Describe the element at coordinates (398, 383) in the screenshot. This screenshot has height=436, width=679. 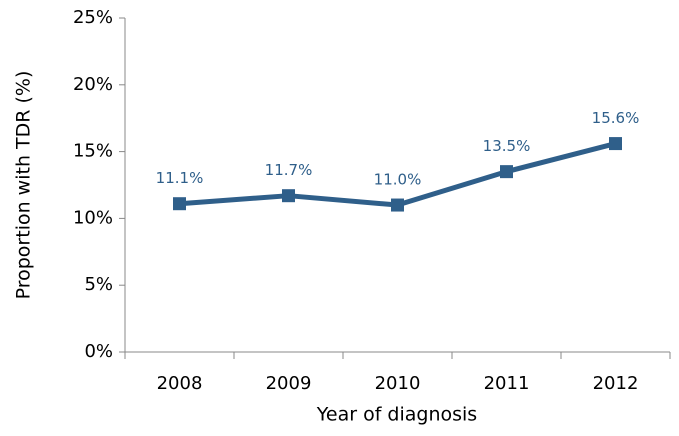
I see `x-tick-label: 2010` at that location.